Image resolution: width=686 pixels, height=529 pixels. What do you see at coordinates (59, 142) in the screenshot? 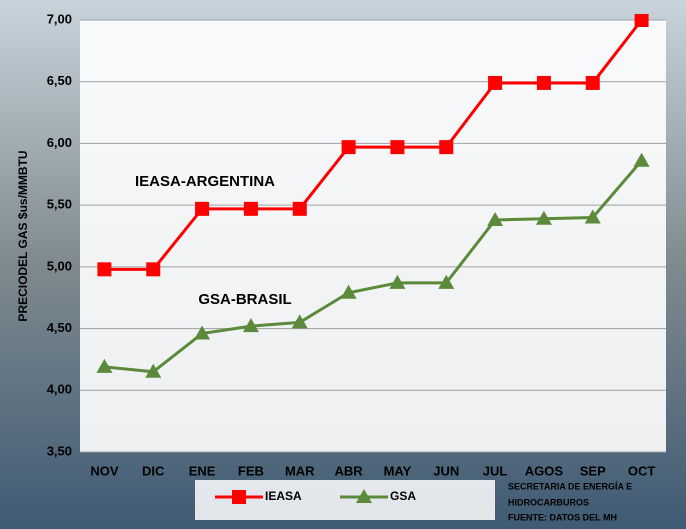
I see `y-tick-label: 6,00` at bounding box center [59, 142].